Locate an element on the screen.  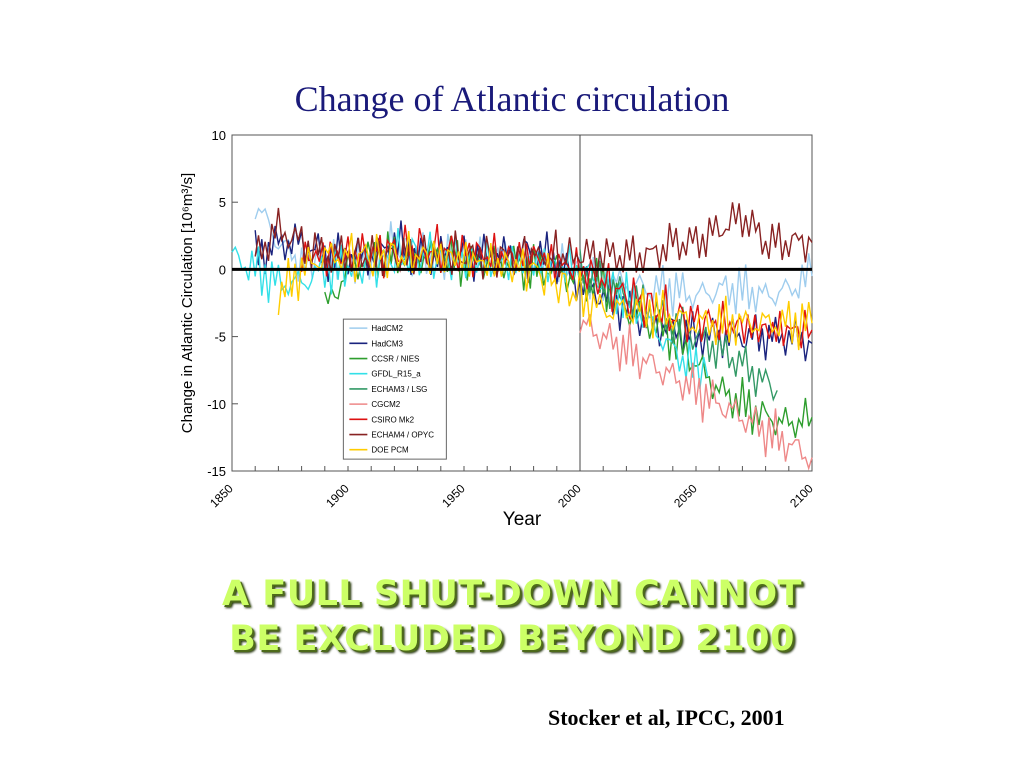
headline-line-2: BE EXCLUDED BEYOND 2100 is located at coordinates (512, 639).